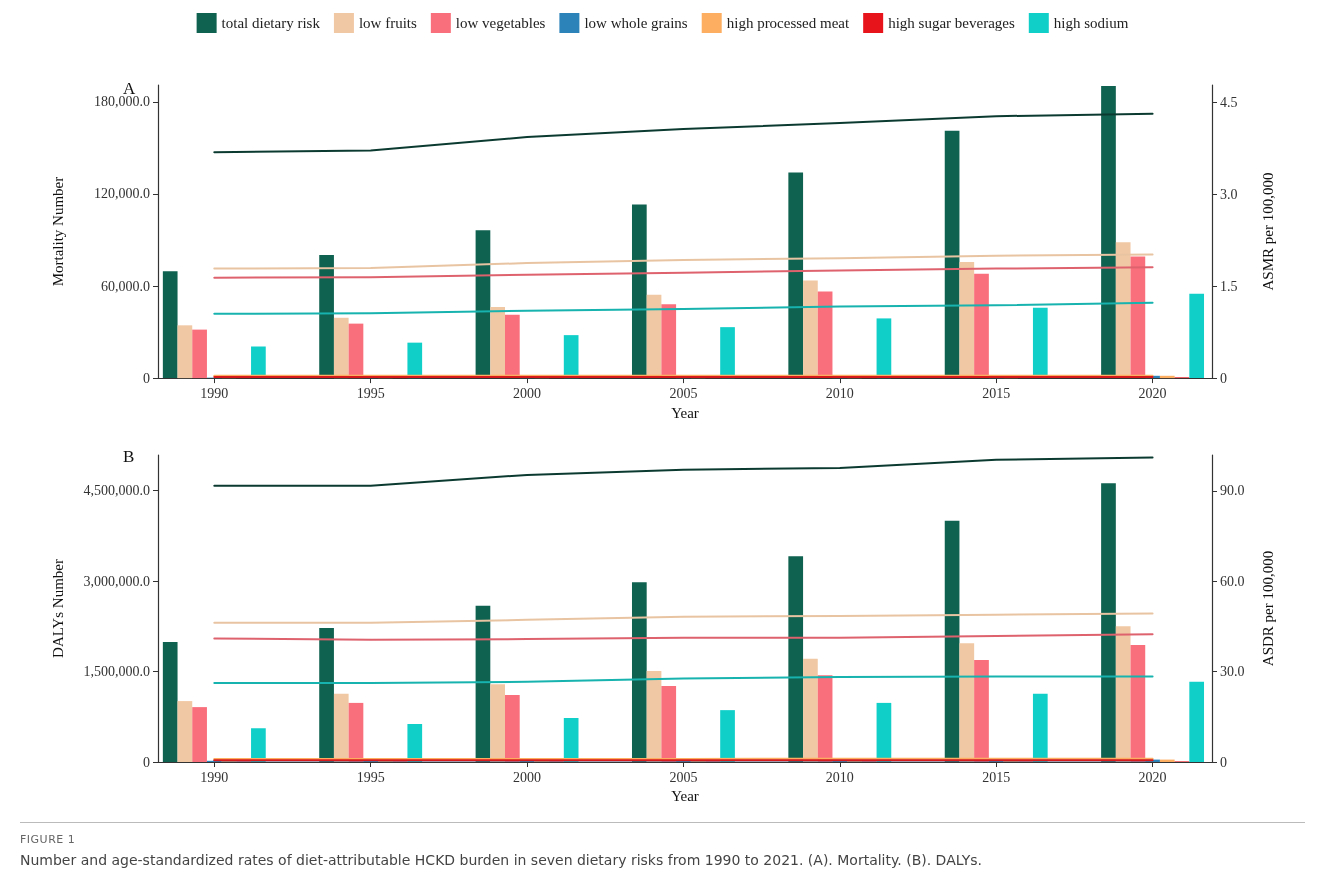 Image resolution: width=1325 pixels, height=894 pixels. What do you see at coordinates (122, 102) in the screenshot?
I see `y-tick-label: 180,000.0` at bounding box center [122, 102].